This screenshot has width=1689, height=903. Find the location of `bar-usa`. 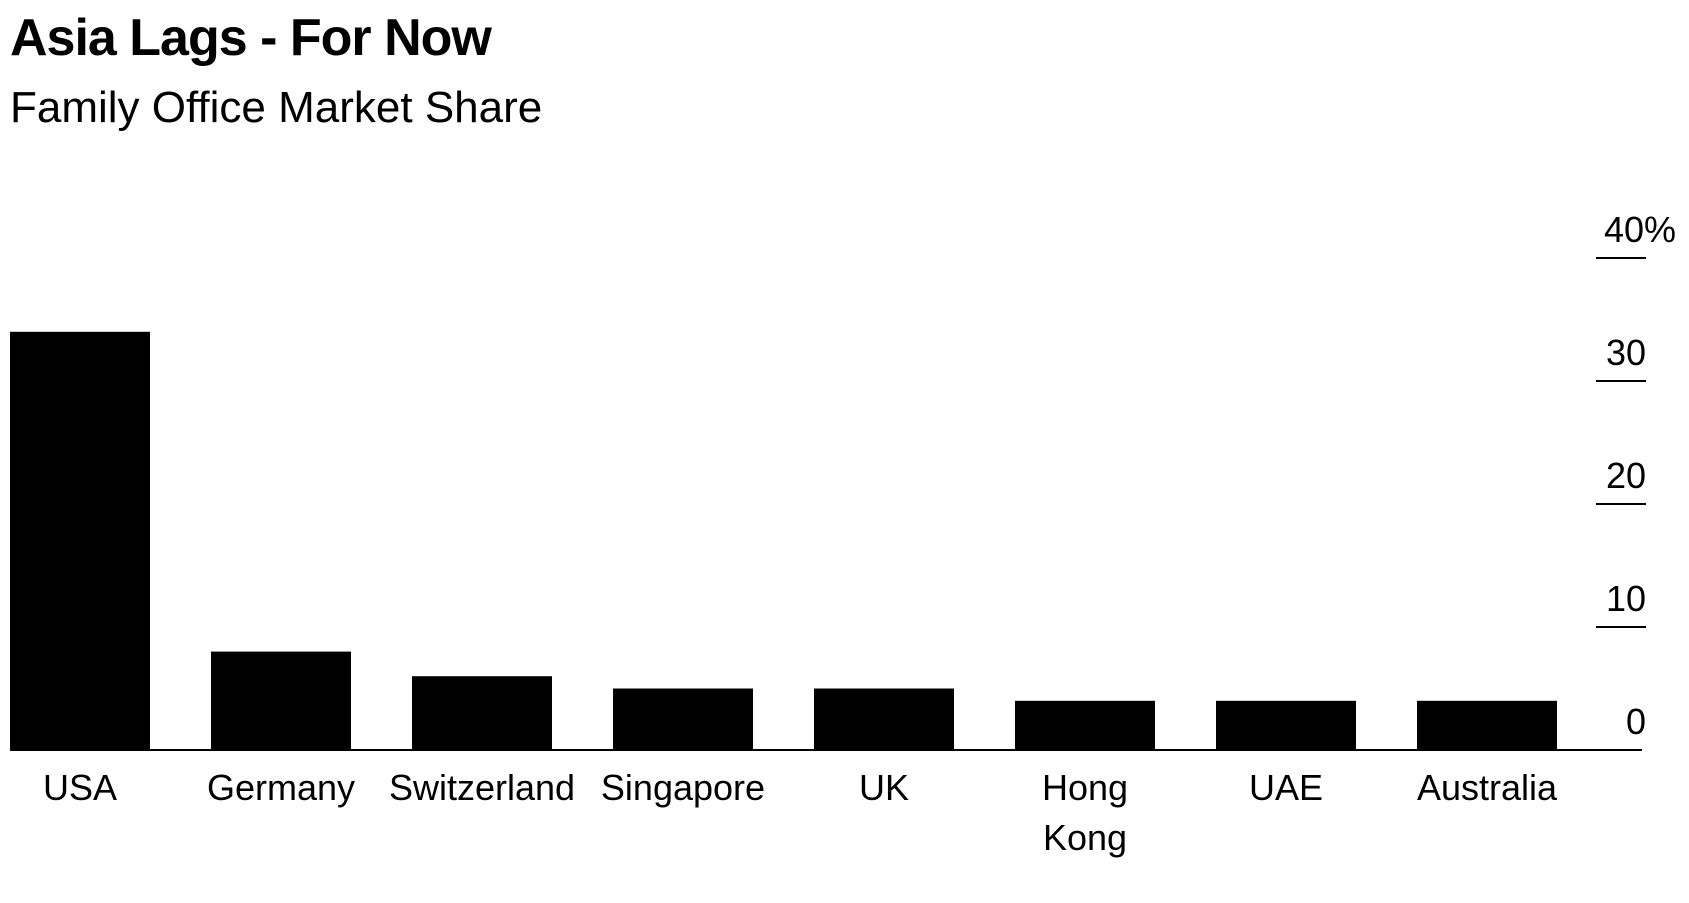

bar-usa is located at coordinates (80, 540).